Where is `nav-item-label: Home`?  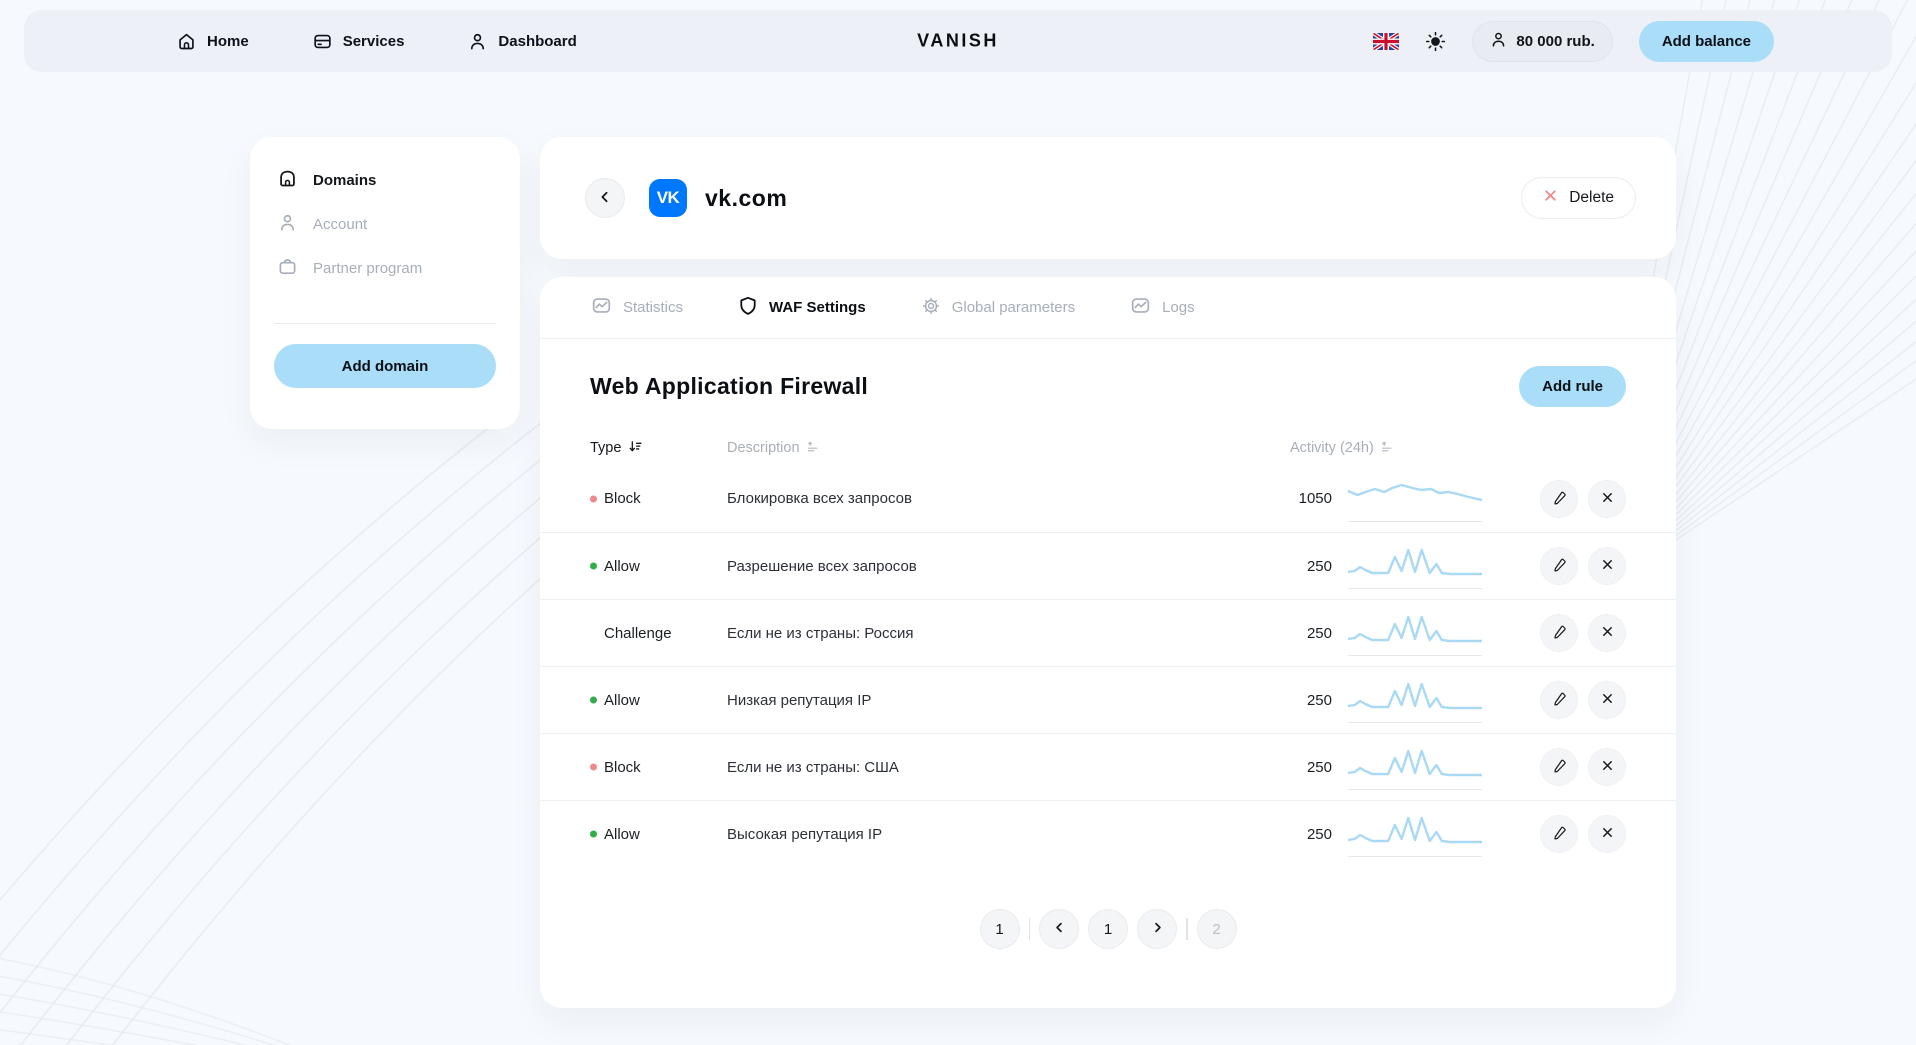 nav-item-label: Home is located at coordinates (228, 41).